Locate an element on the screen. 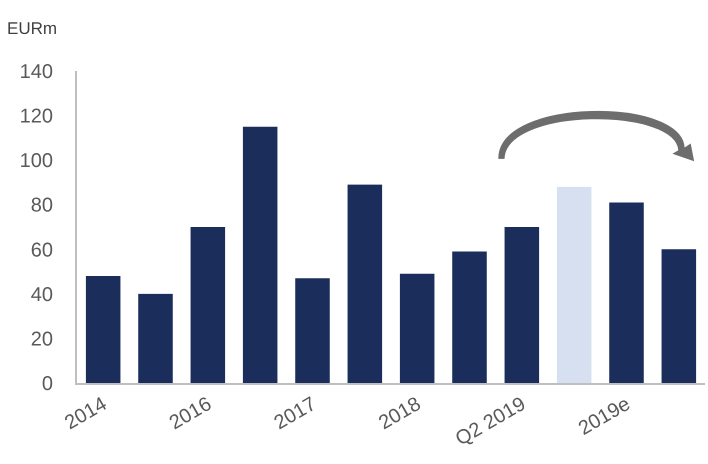 The width and height of the screenshot is (708, 464). x-tick-label: 2018 is located at coordinates (400, 413).